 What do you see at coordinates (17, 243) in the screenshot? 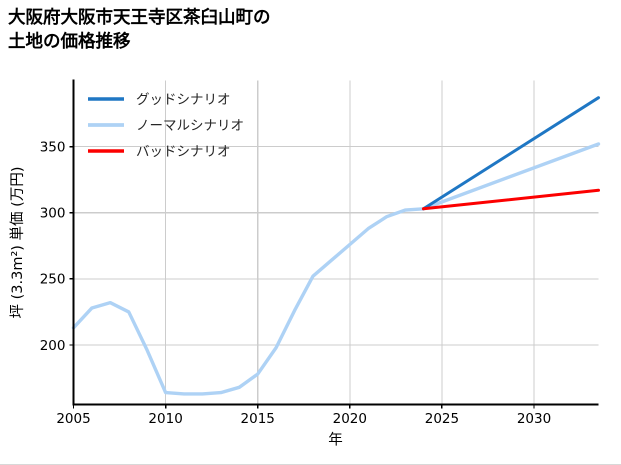
I see `y-axis-title: 坪 (3.3m²) 単価 (万円)` at bounding box center [17, 243].